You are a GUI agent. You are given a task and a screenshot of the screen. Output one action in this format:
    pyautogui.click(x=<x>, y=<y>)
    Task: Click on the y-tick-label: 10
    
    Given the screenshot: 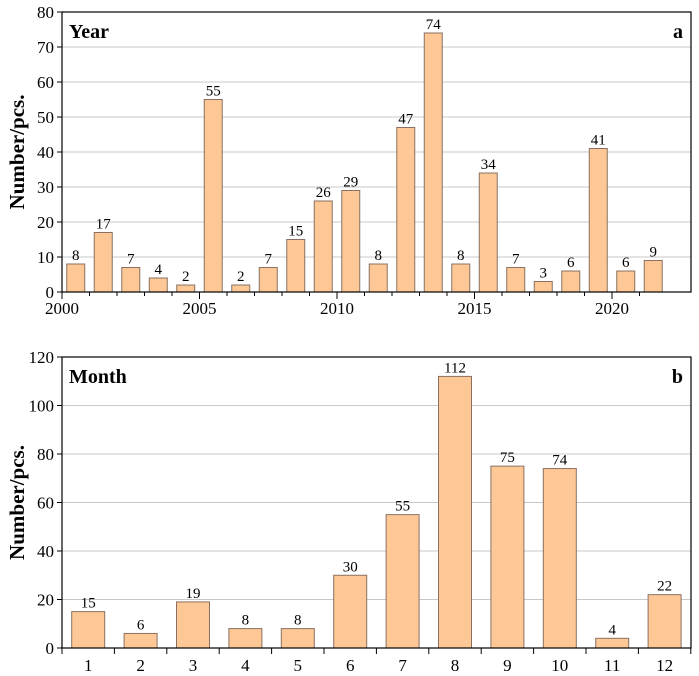 What is the action you would take?
    pyautogui.click(x=45, y=257)
    